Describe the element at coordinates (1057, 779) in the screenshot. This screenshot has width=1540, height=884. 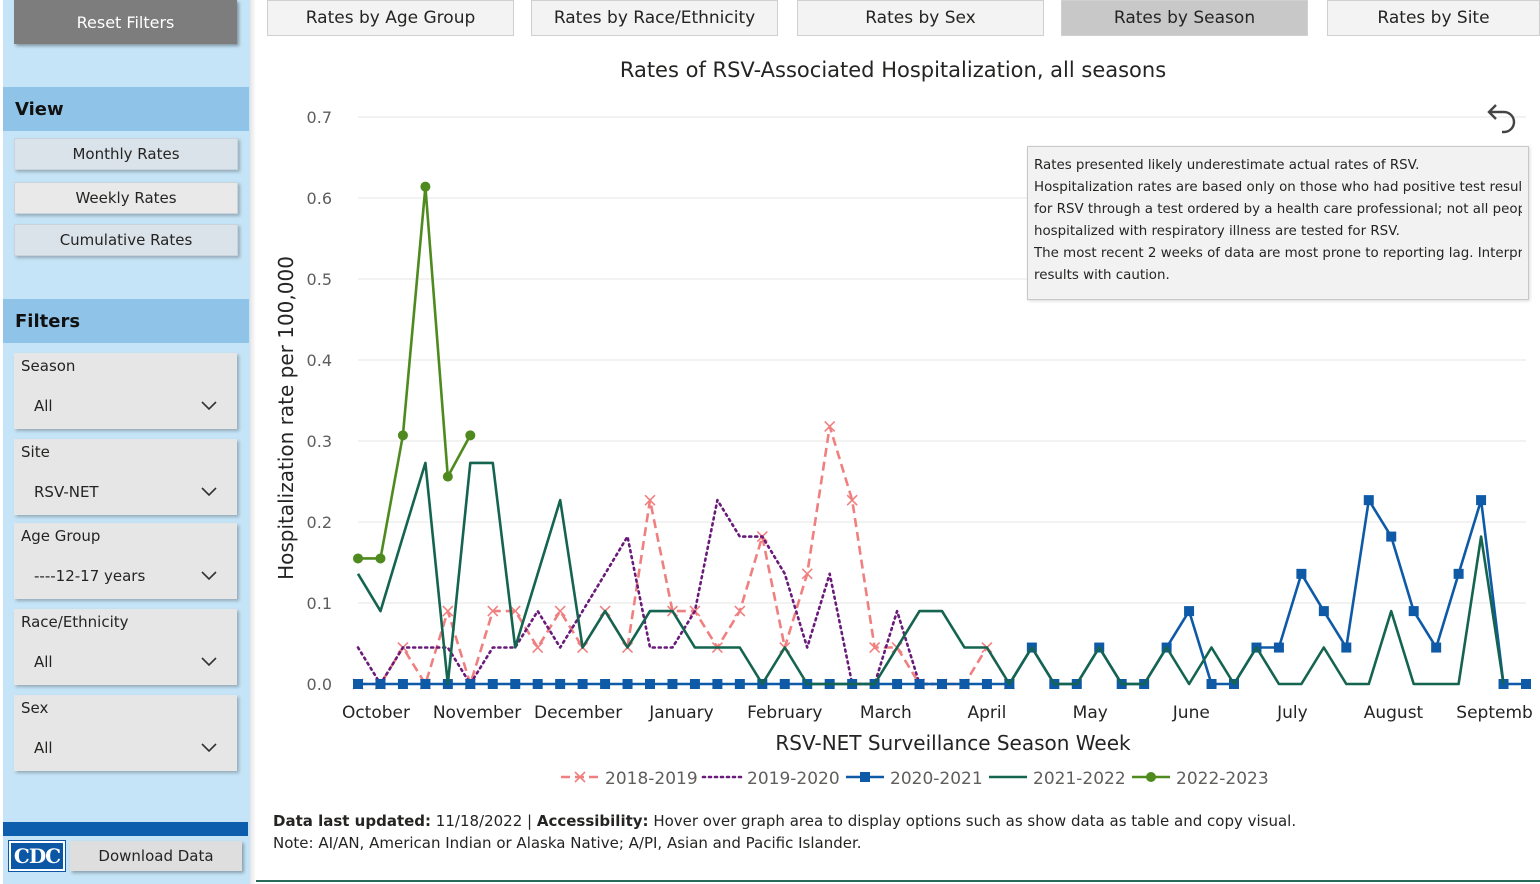
I see `legend-item: 2021-2022` at that location.